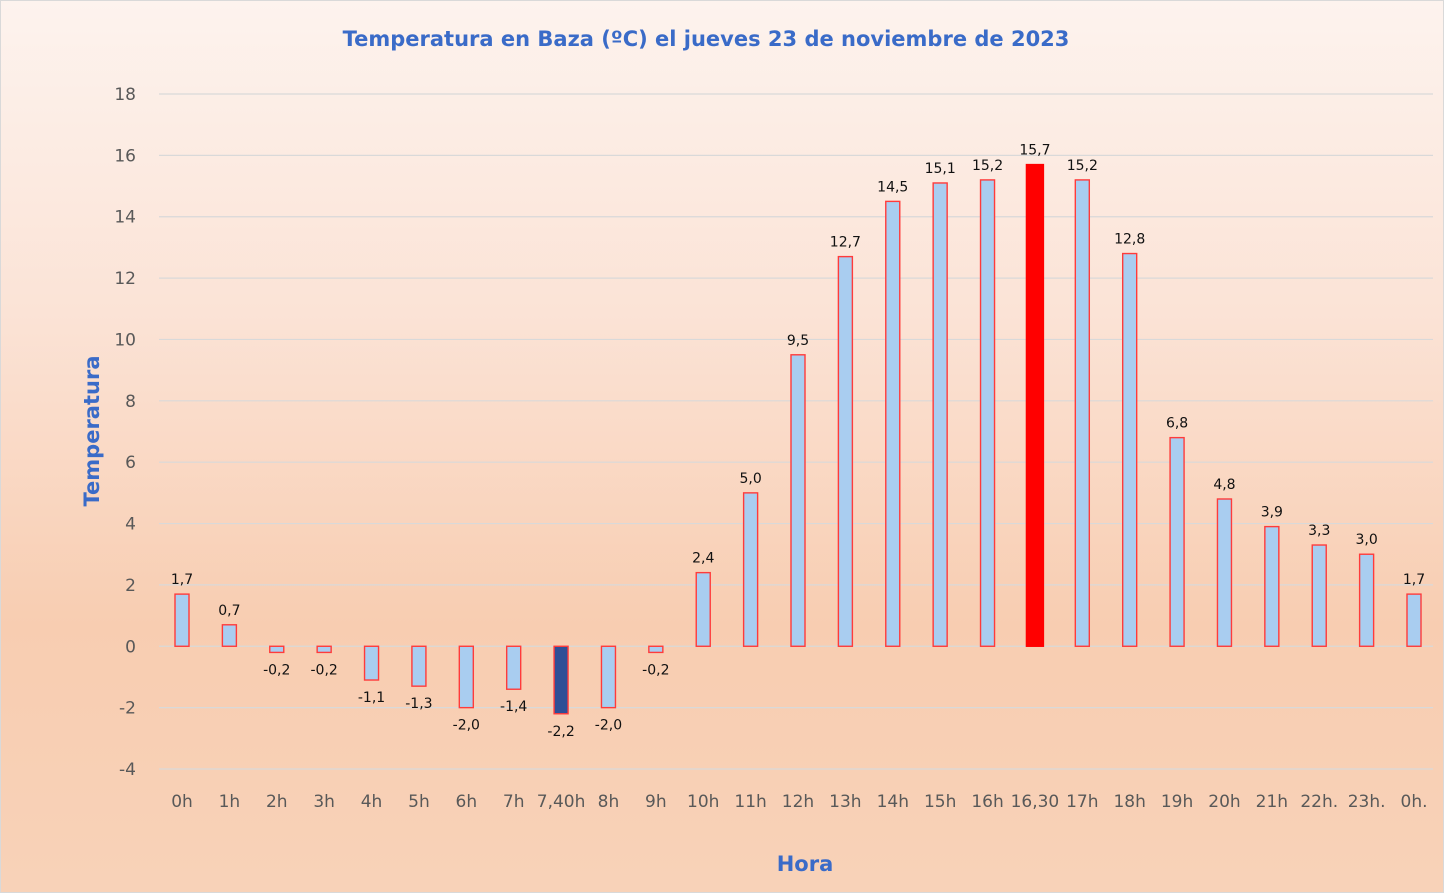 The width and height of the screenshot is (1444, 894). Describe the element at coordinates (798, 341) in the screenshot. I see `data-label: 9,5` at that location.